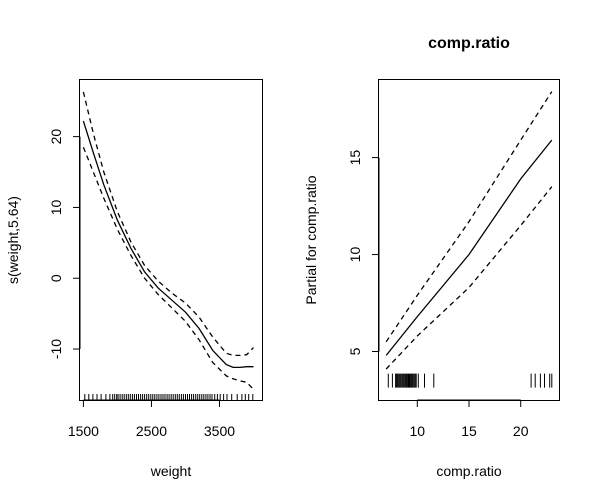  Describe the element at coordinates (56, 137) in the screenshot. I see `y-tick-label-weight: 20` at that location.